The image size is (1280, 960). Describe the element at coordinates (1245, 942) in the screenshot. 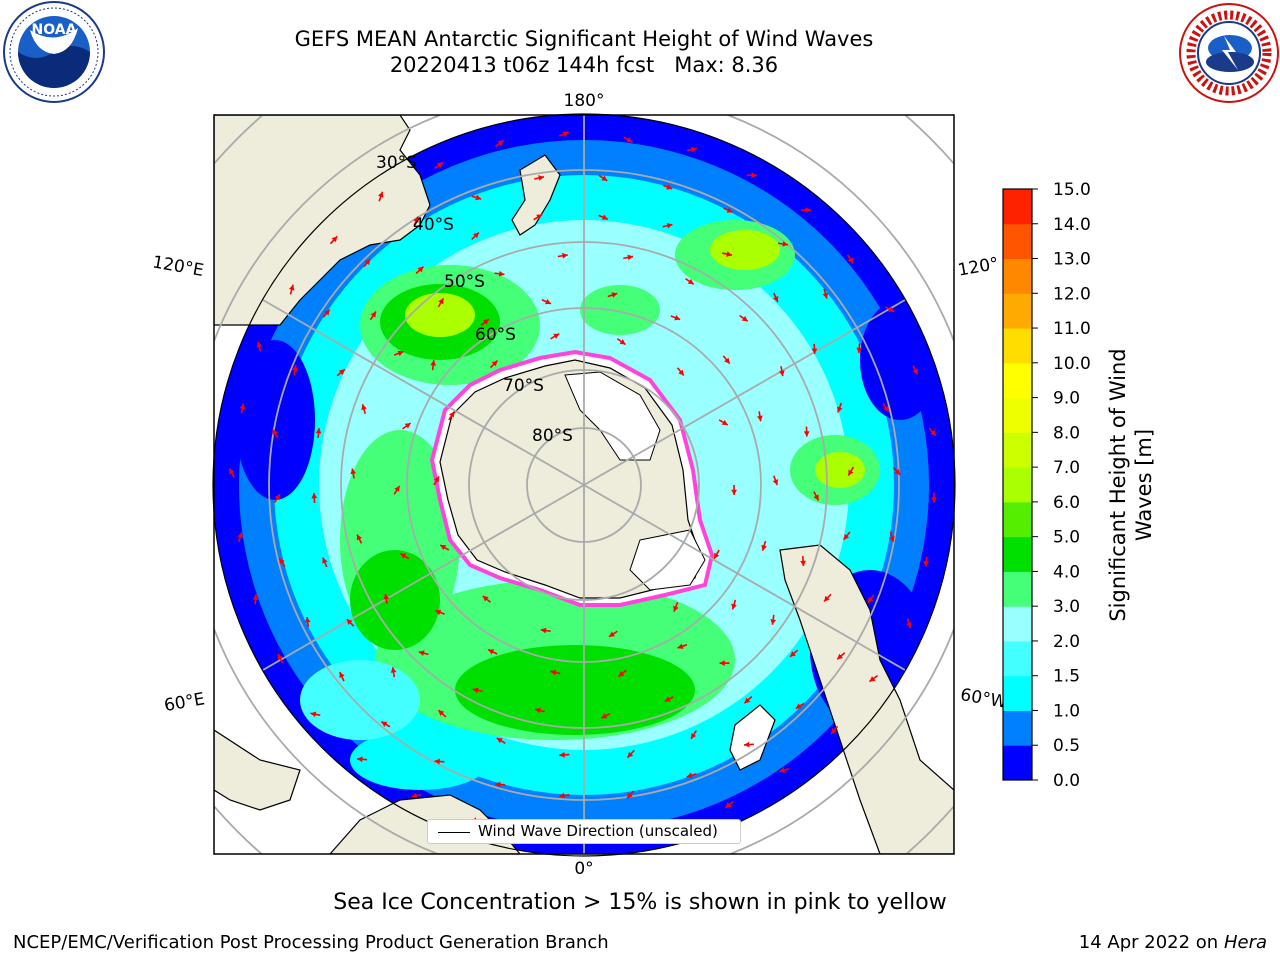

I see `footer-host: Hera` at that location.